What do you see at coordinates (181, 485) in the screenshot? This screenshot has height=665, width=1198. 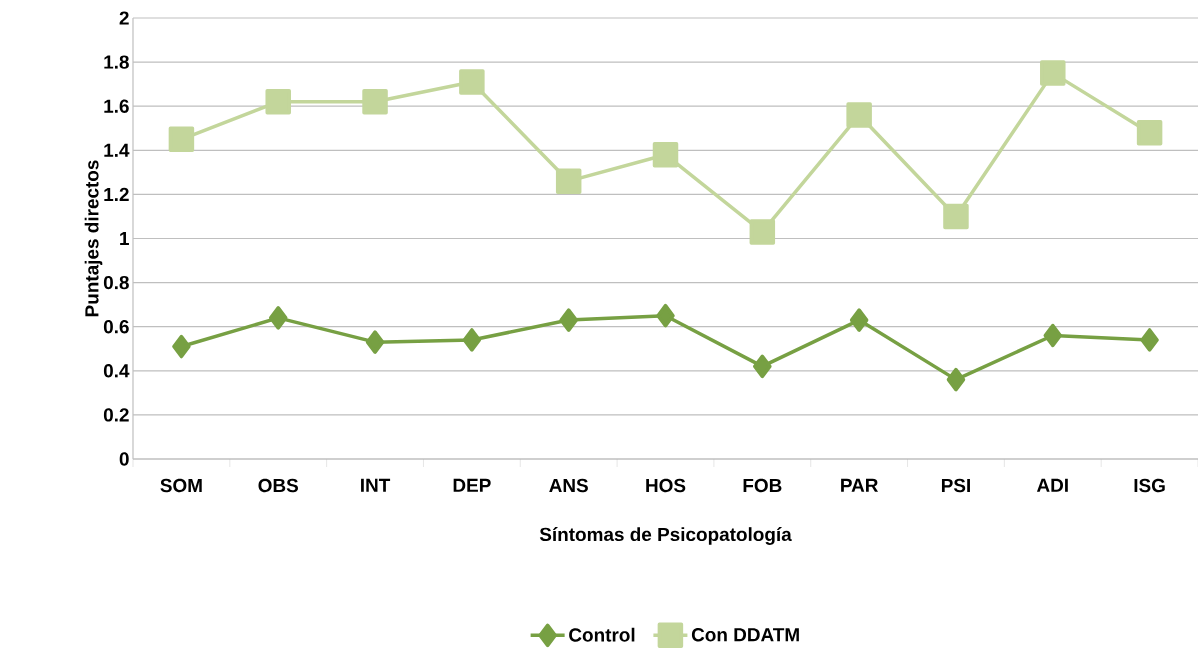 I see `x-tick-label: SOM` at bounding box center [181, 485].